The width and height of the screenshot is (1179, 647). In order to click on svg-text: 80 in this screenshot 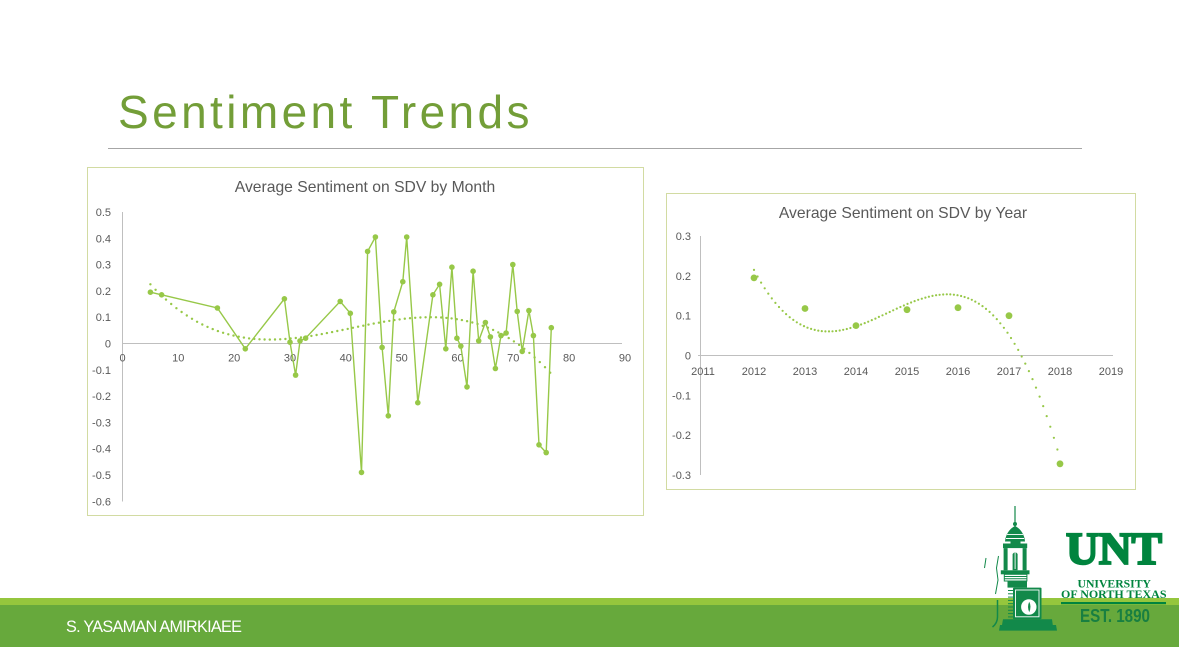, I will do `click(569, 359)`.